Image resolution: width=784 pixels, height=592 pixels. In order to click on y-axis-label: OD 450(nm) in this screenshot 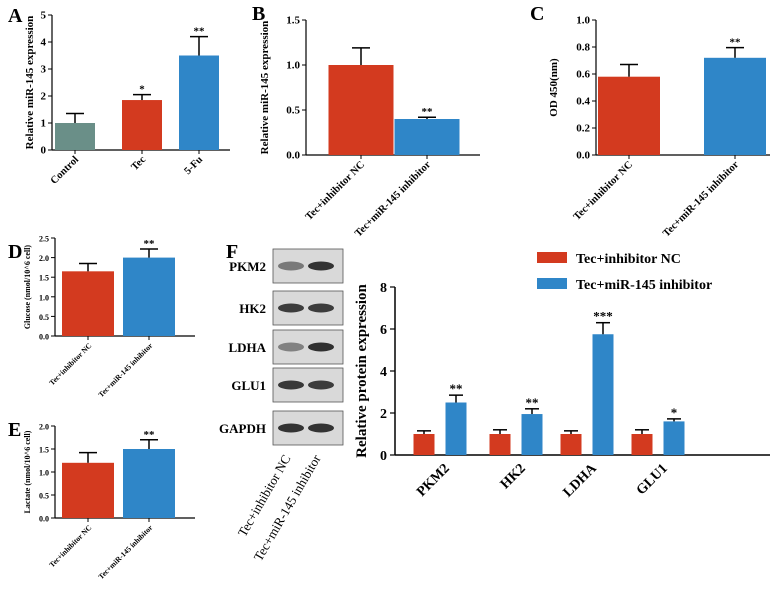, I will do `click(554, 87)`.